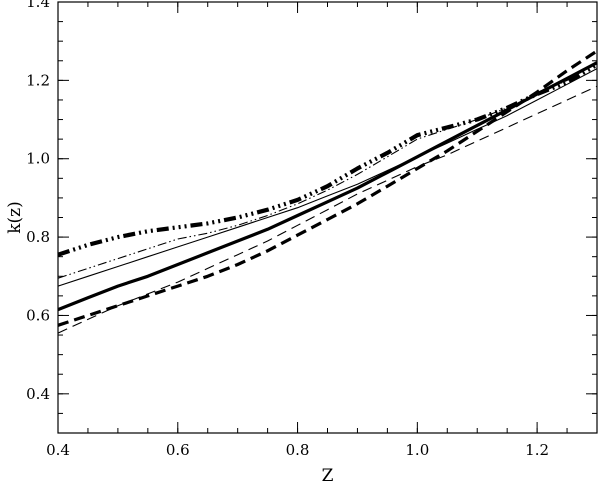 The width and height of the screenshot is (599, 486). What do you see at coordinates (298, 450) in the screenshot?
I see `x-tick-label: 0.8` at bounding box center [298, 450].